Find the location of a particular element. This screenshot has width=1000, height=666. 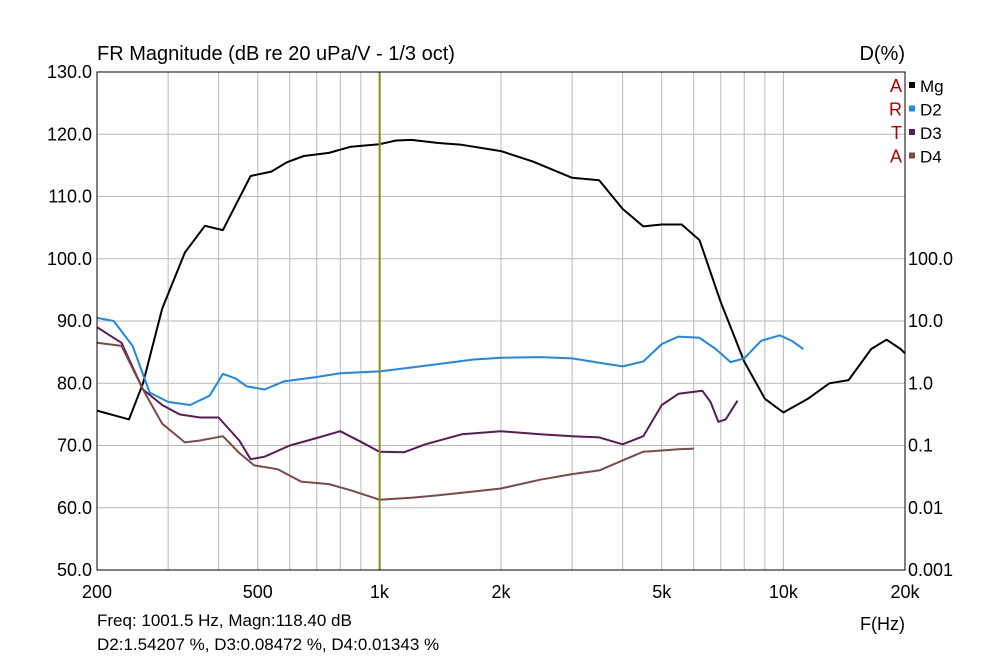

x-tick-label: 2k is located at coordinates (501, 592).